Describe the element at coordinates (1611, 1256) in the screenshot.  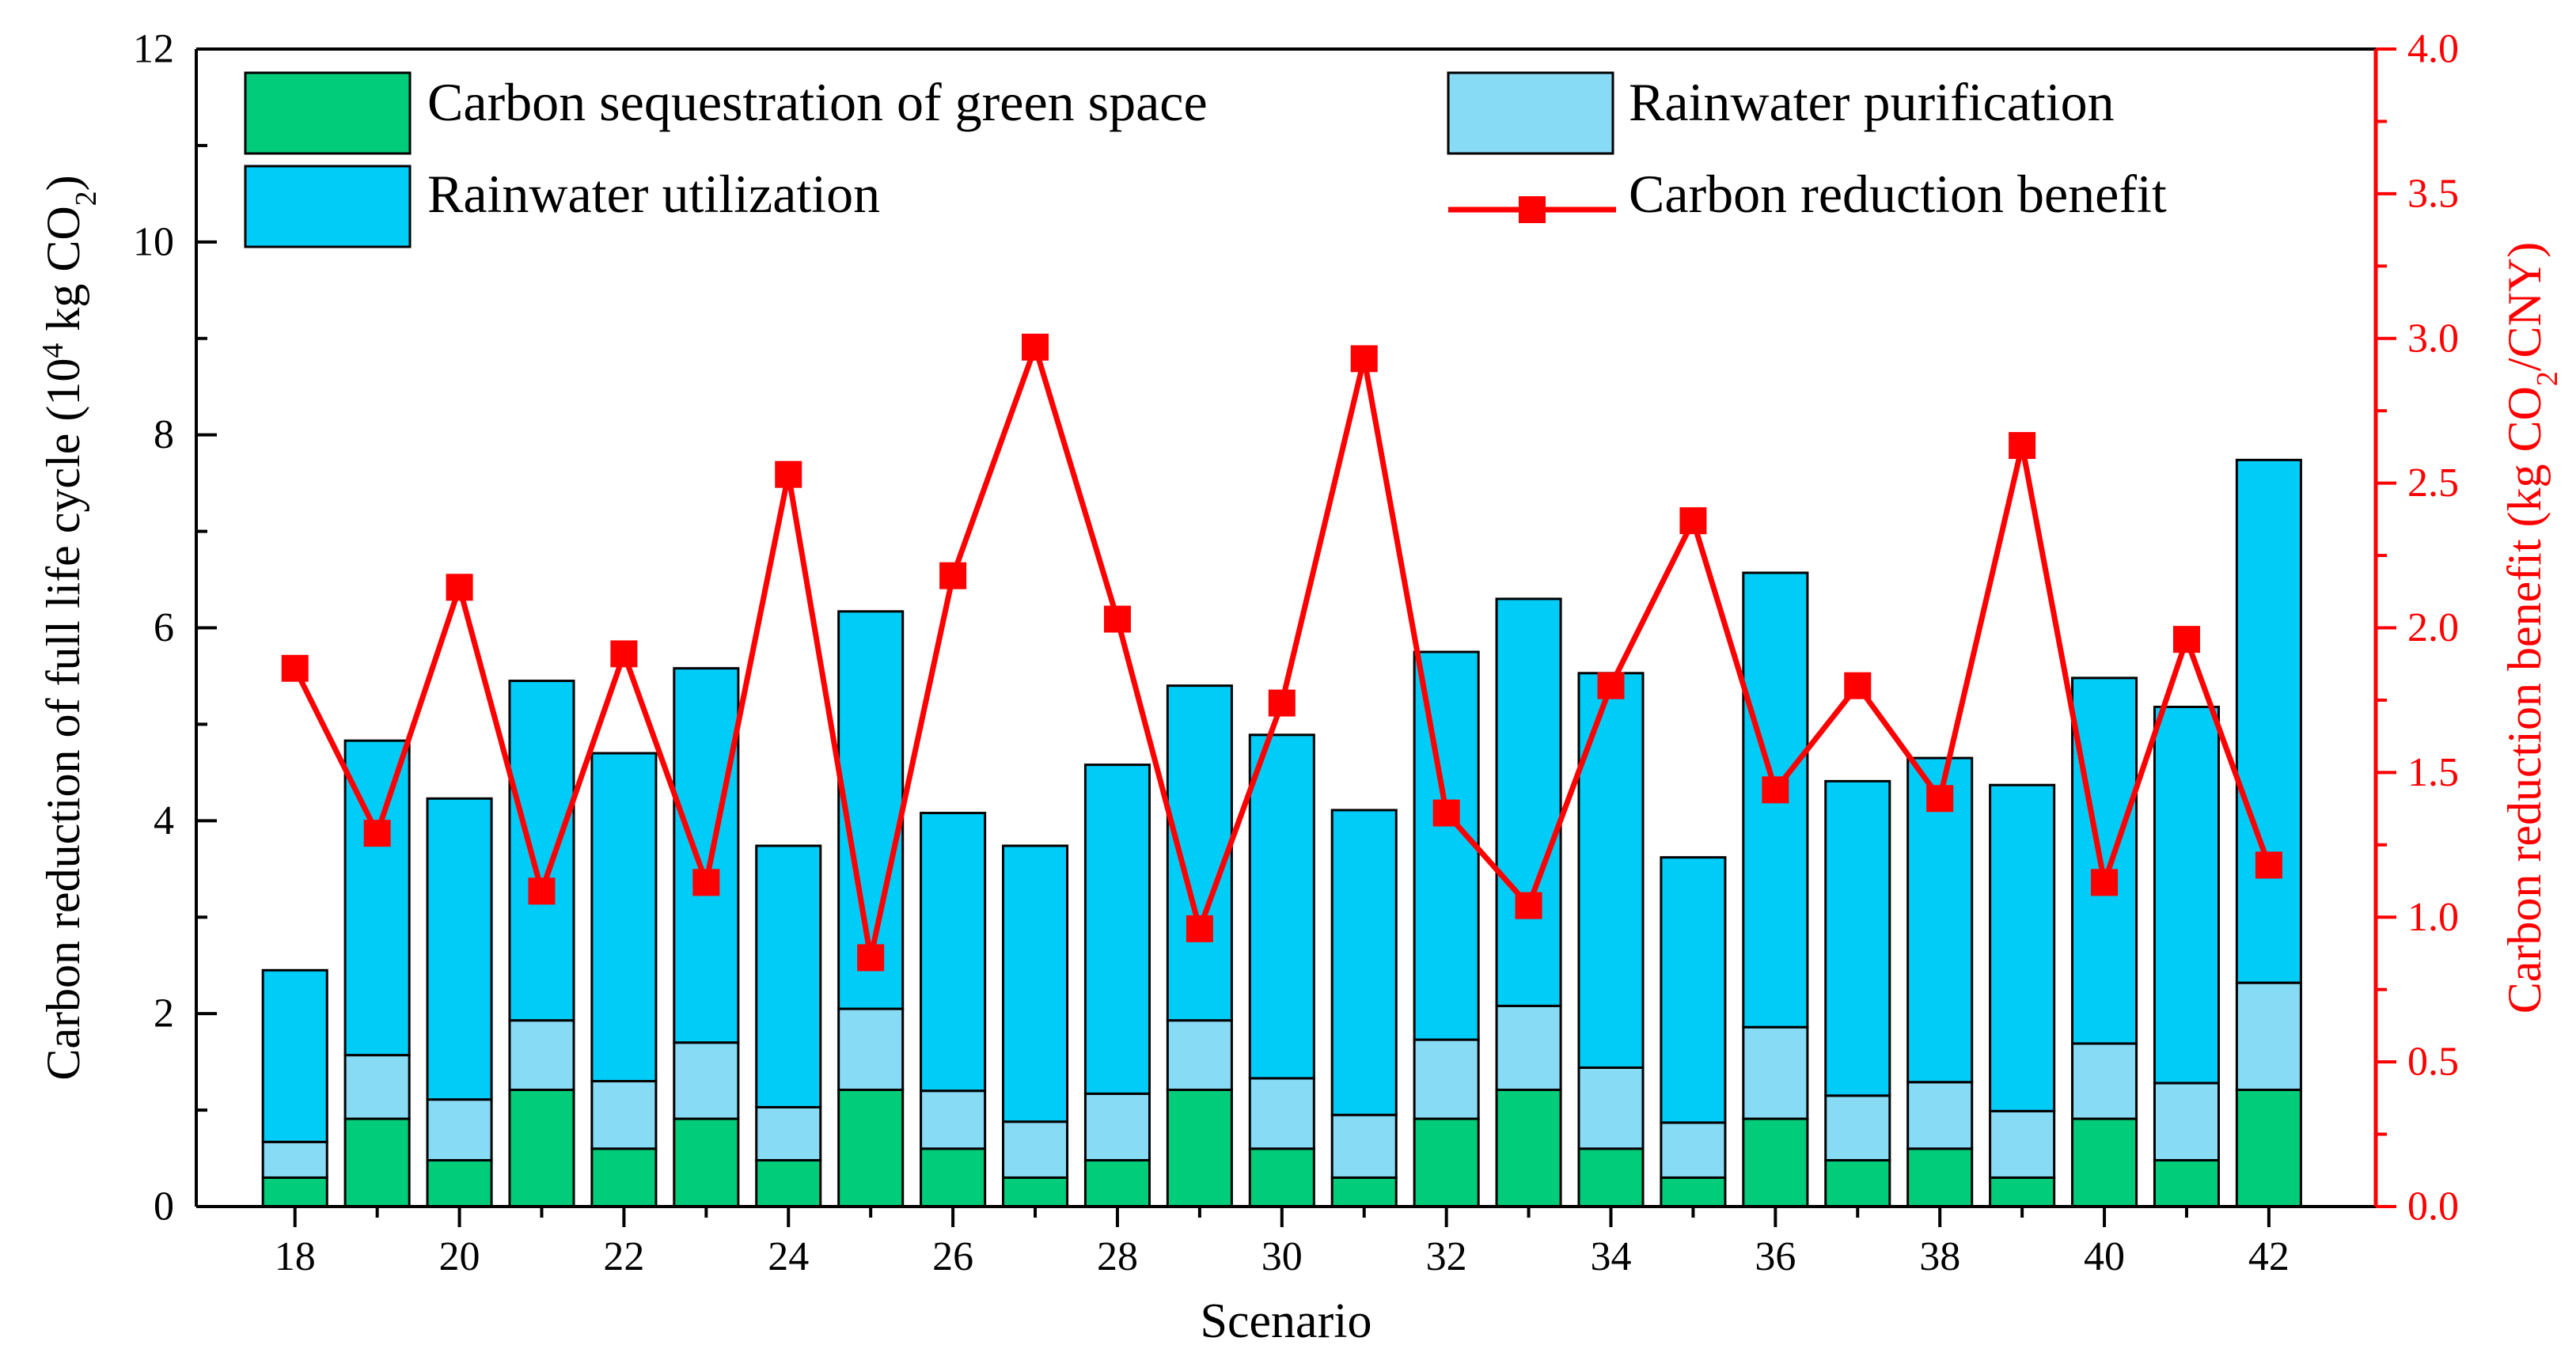
I see `x-tick-label: 34` at that location.